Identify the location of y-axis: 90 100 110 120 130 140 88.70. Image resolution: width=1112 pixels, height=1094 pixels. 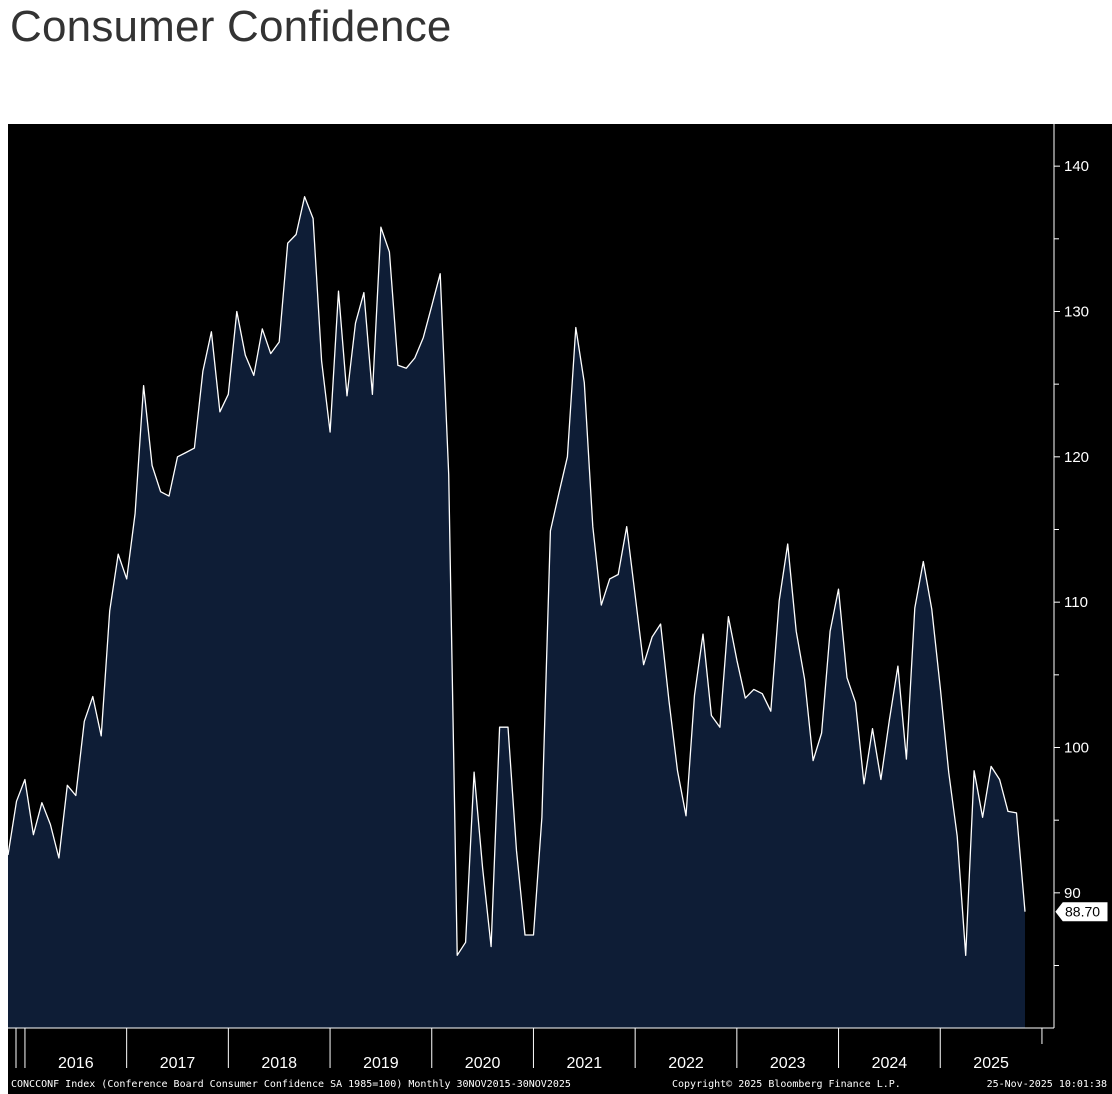
(1080, 576).